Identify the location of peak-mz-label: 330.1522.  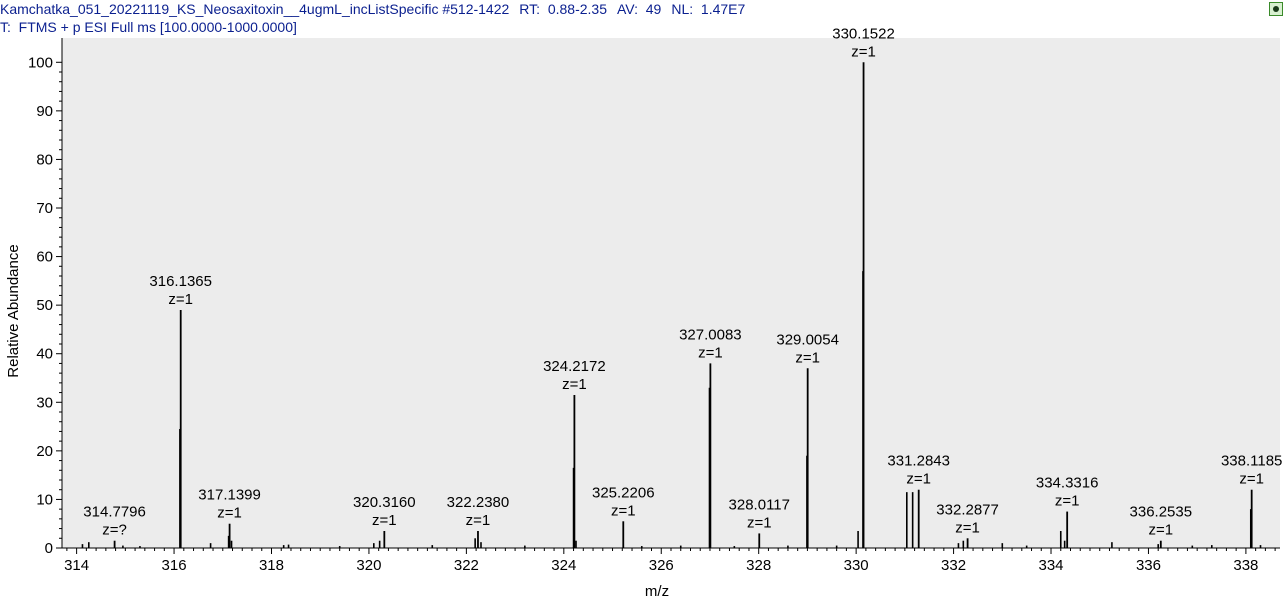
(863, 33).